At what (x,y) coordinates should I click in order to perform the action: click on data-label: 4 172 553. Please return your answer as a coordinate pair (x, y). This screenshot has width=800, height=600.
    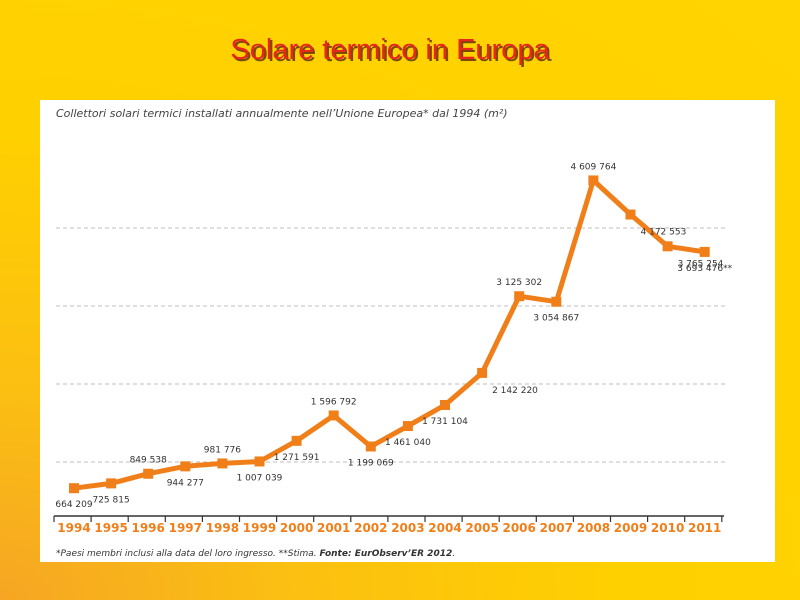
    Looking at the image, I should click on (664, 233).